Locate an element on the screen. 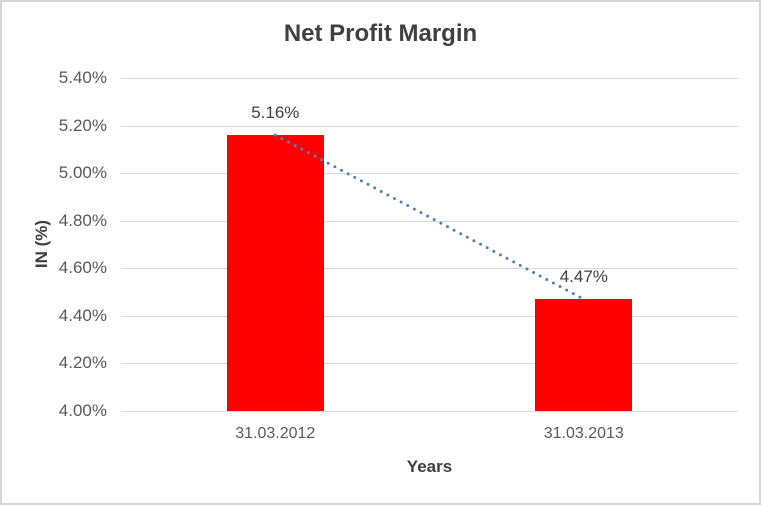 Image resolution: width=761 pixels, height=505 pixels. y-tick-label: 5.20% is located at coordinates (82, 125).